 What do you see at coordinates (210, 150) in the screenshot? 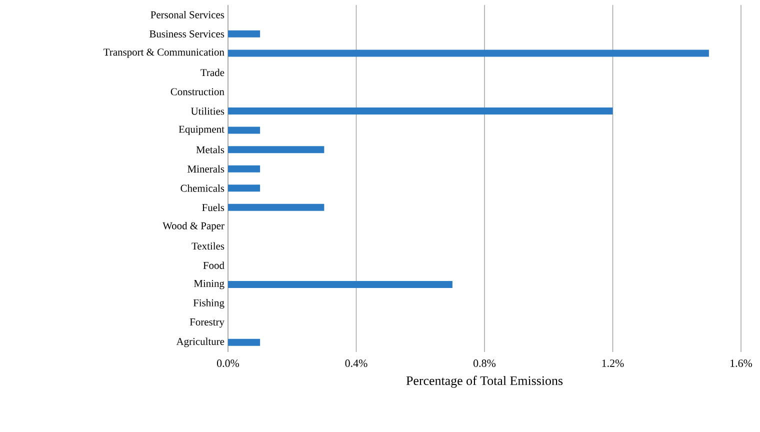
I see `y-tick-label: Metals` at bounding box center [210, 150].